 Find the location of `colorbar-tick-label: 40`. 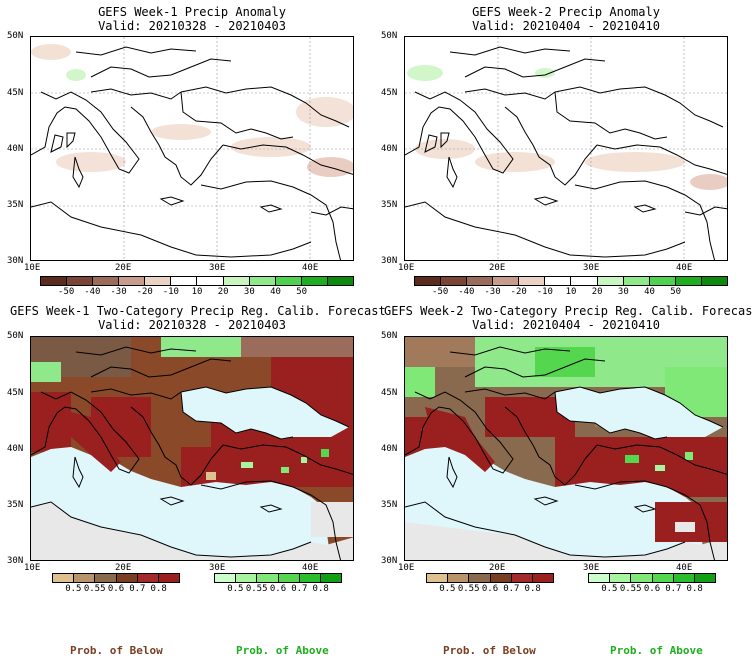

colorbar-tick-label: 40 is located at coordinates (649, 292).